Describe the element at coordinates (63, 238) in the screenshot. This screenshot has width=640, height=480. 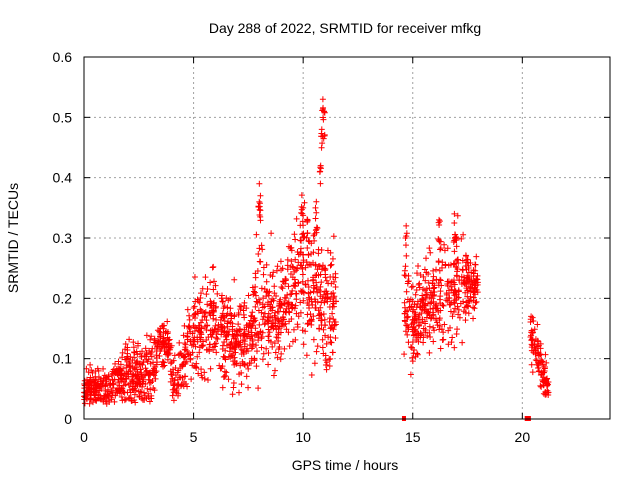
I see `y-tick-label: 0.3` at that location.